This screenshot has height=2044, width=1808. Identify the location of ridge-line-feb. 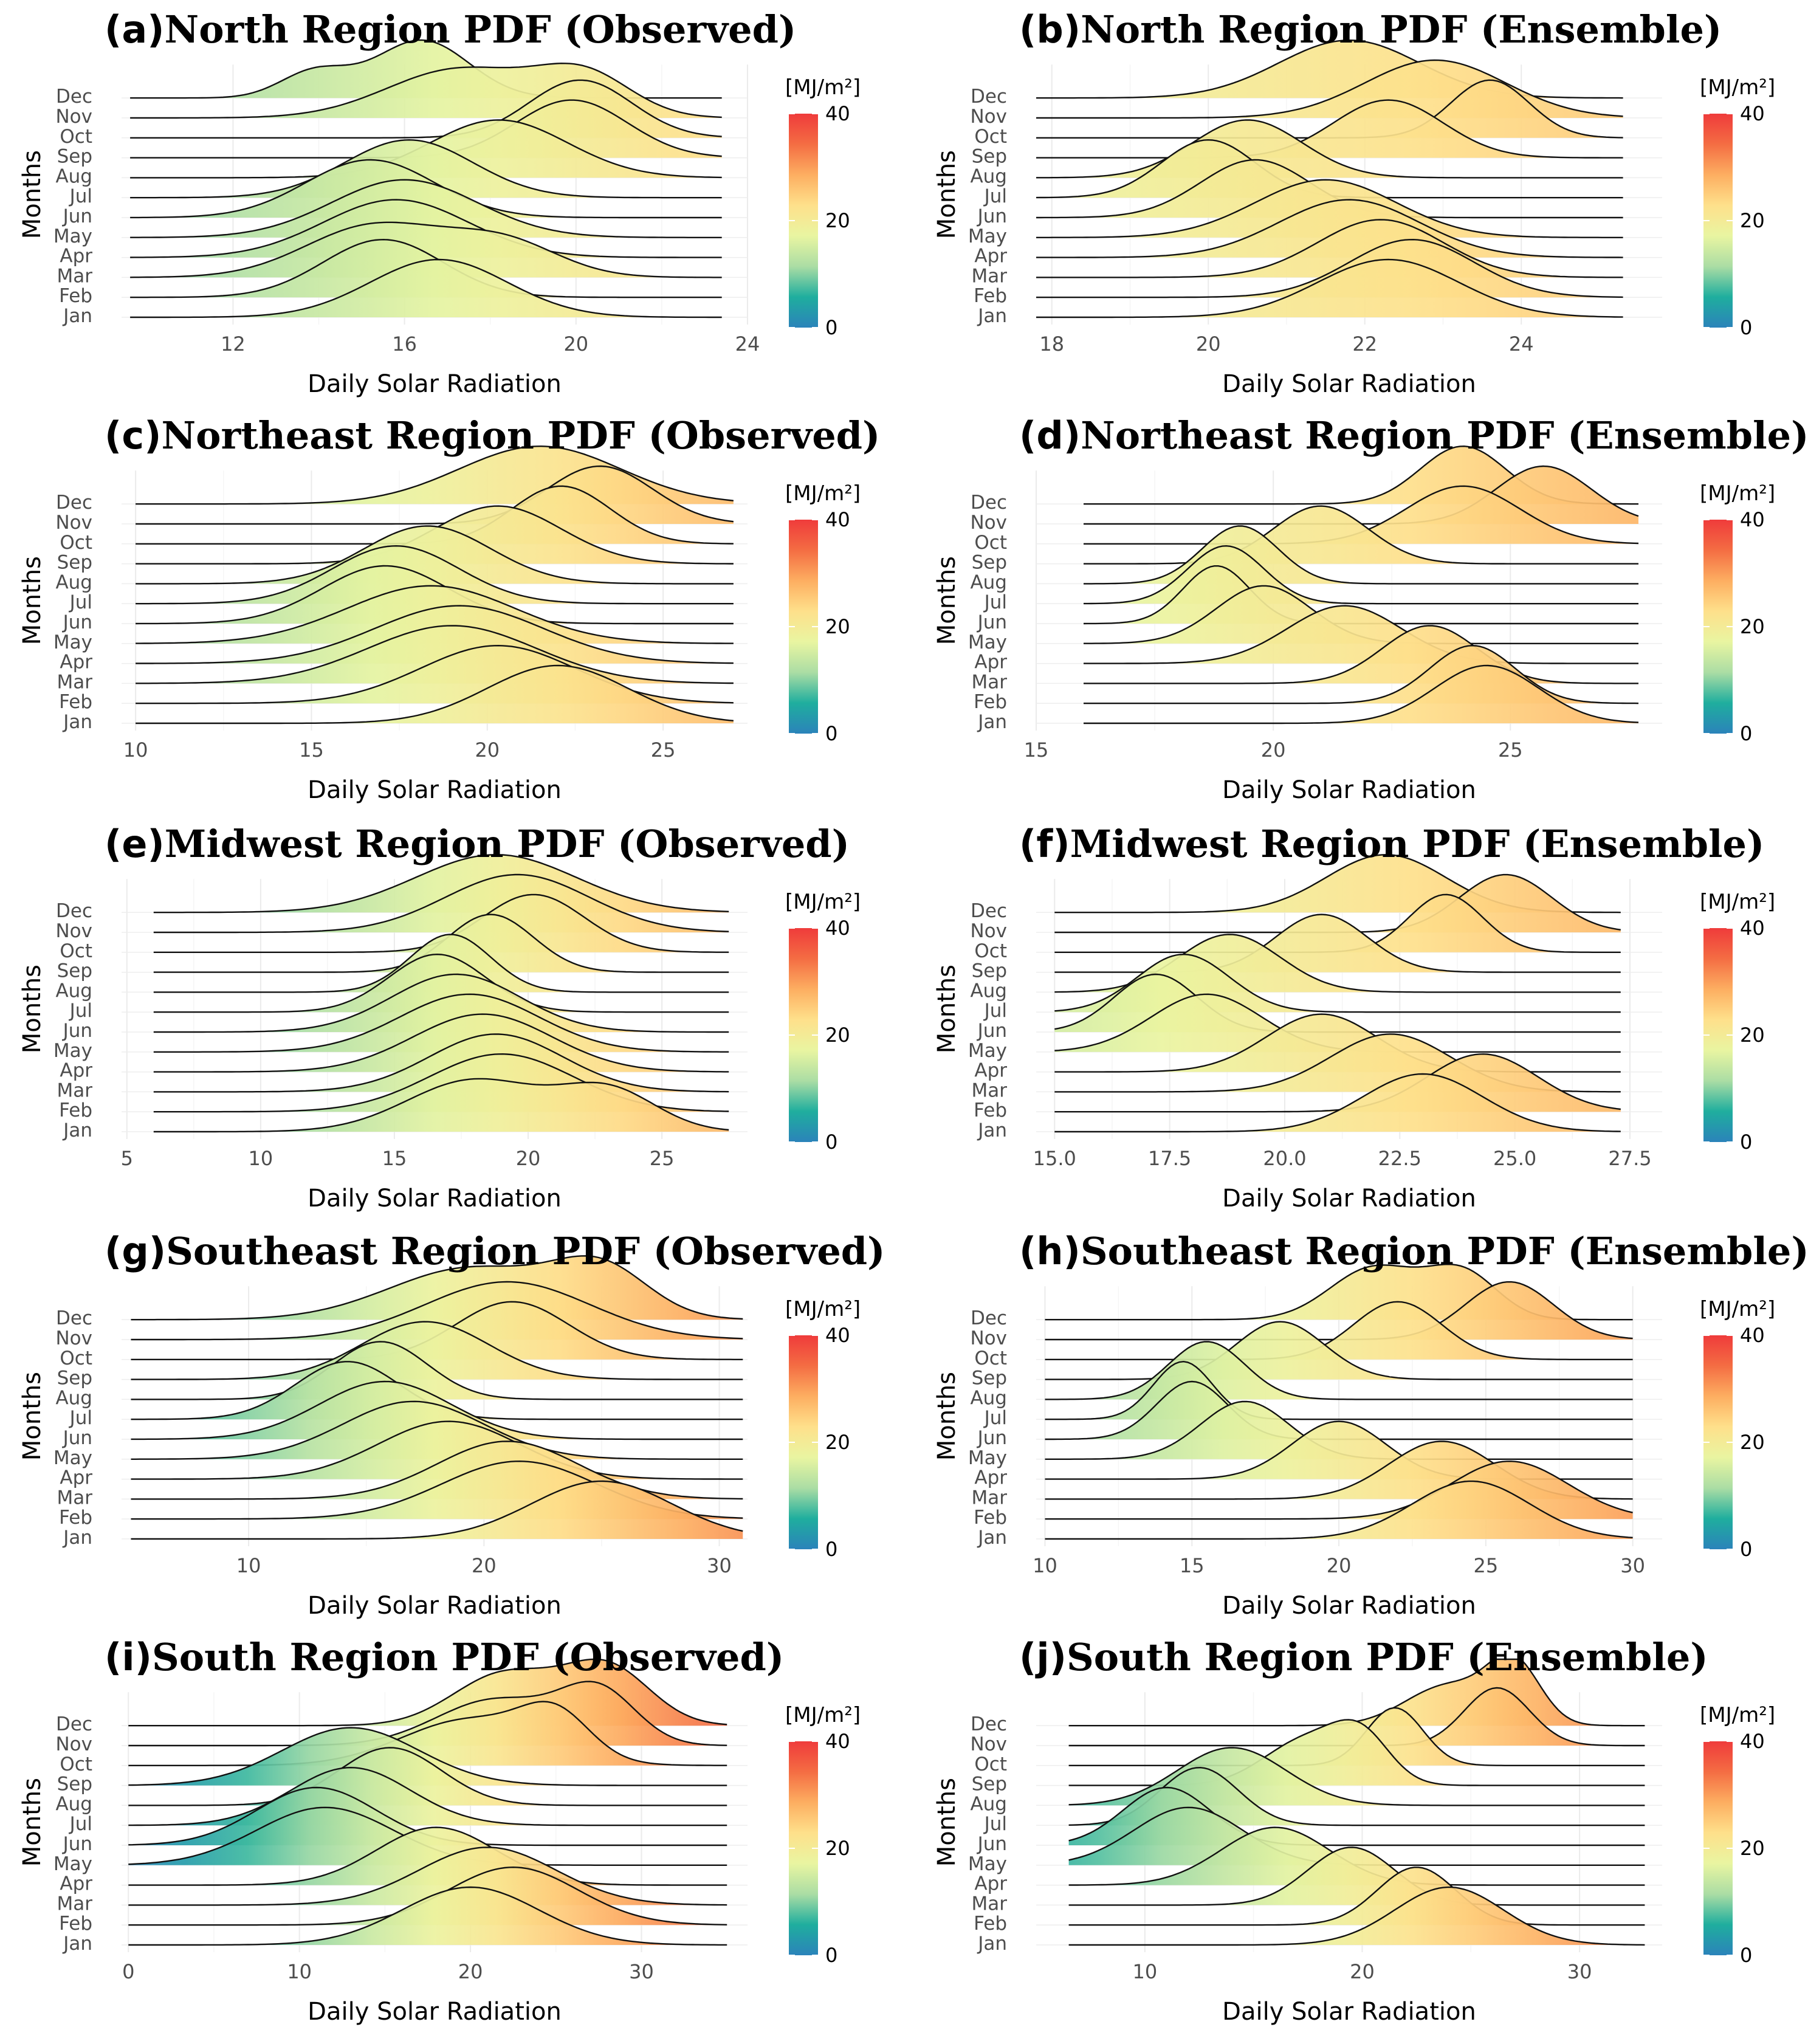
(1361, 674).